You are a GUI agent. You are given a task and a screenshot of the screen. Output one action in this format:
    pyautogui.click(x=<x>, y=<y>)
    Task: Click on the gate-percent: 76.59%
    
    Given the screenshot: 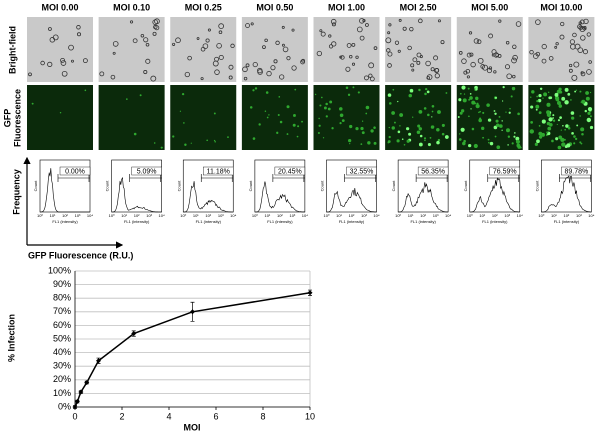 What is the action you would take?
    pyautogui.click(x=505, y=171)
    